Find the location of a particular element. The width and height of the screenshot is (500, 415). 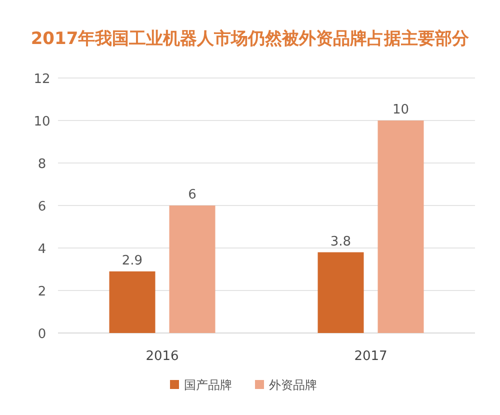

data-label: 10 is located at coordinates (401, 110).